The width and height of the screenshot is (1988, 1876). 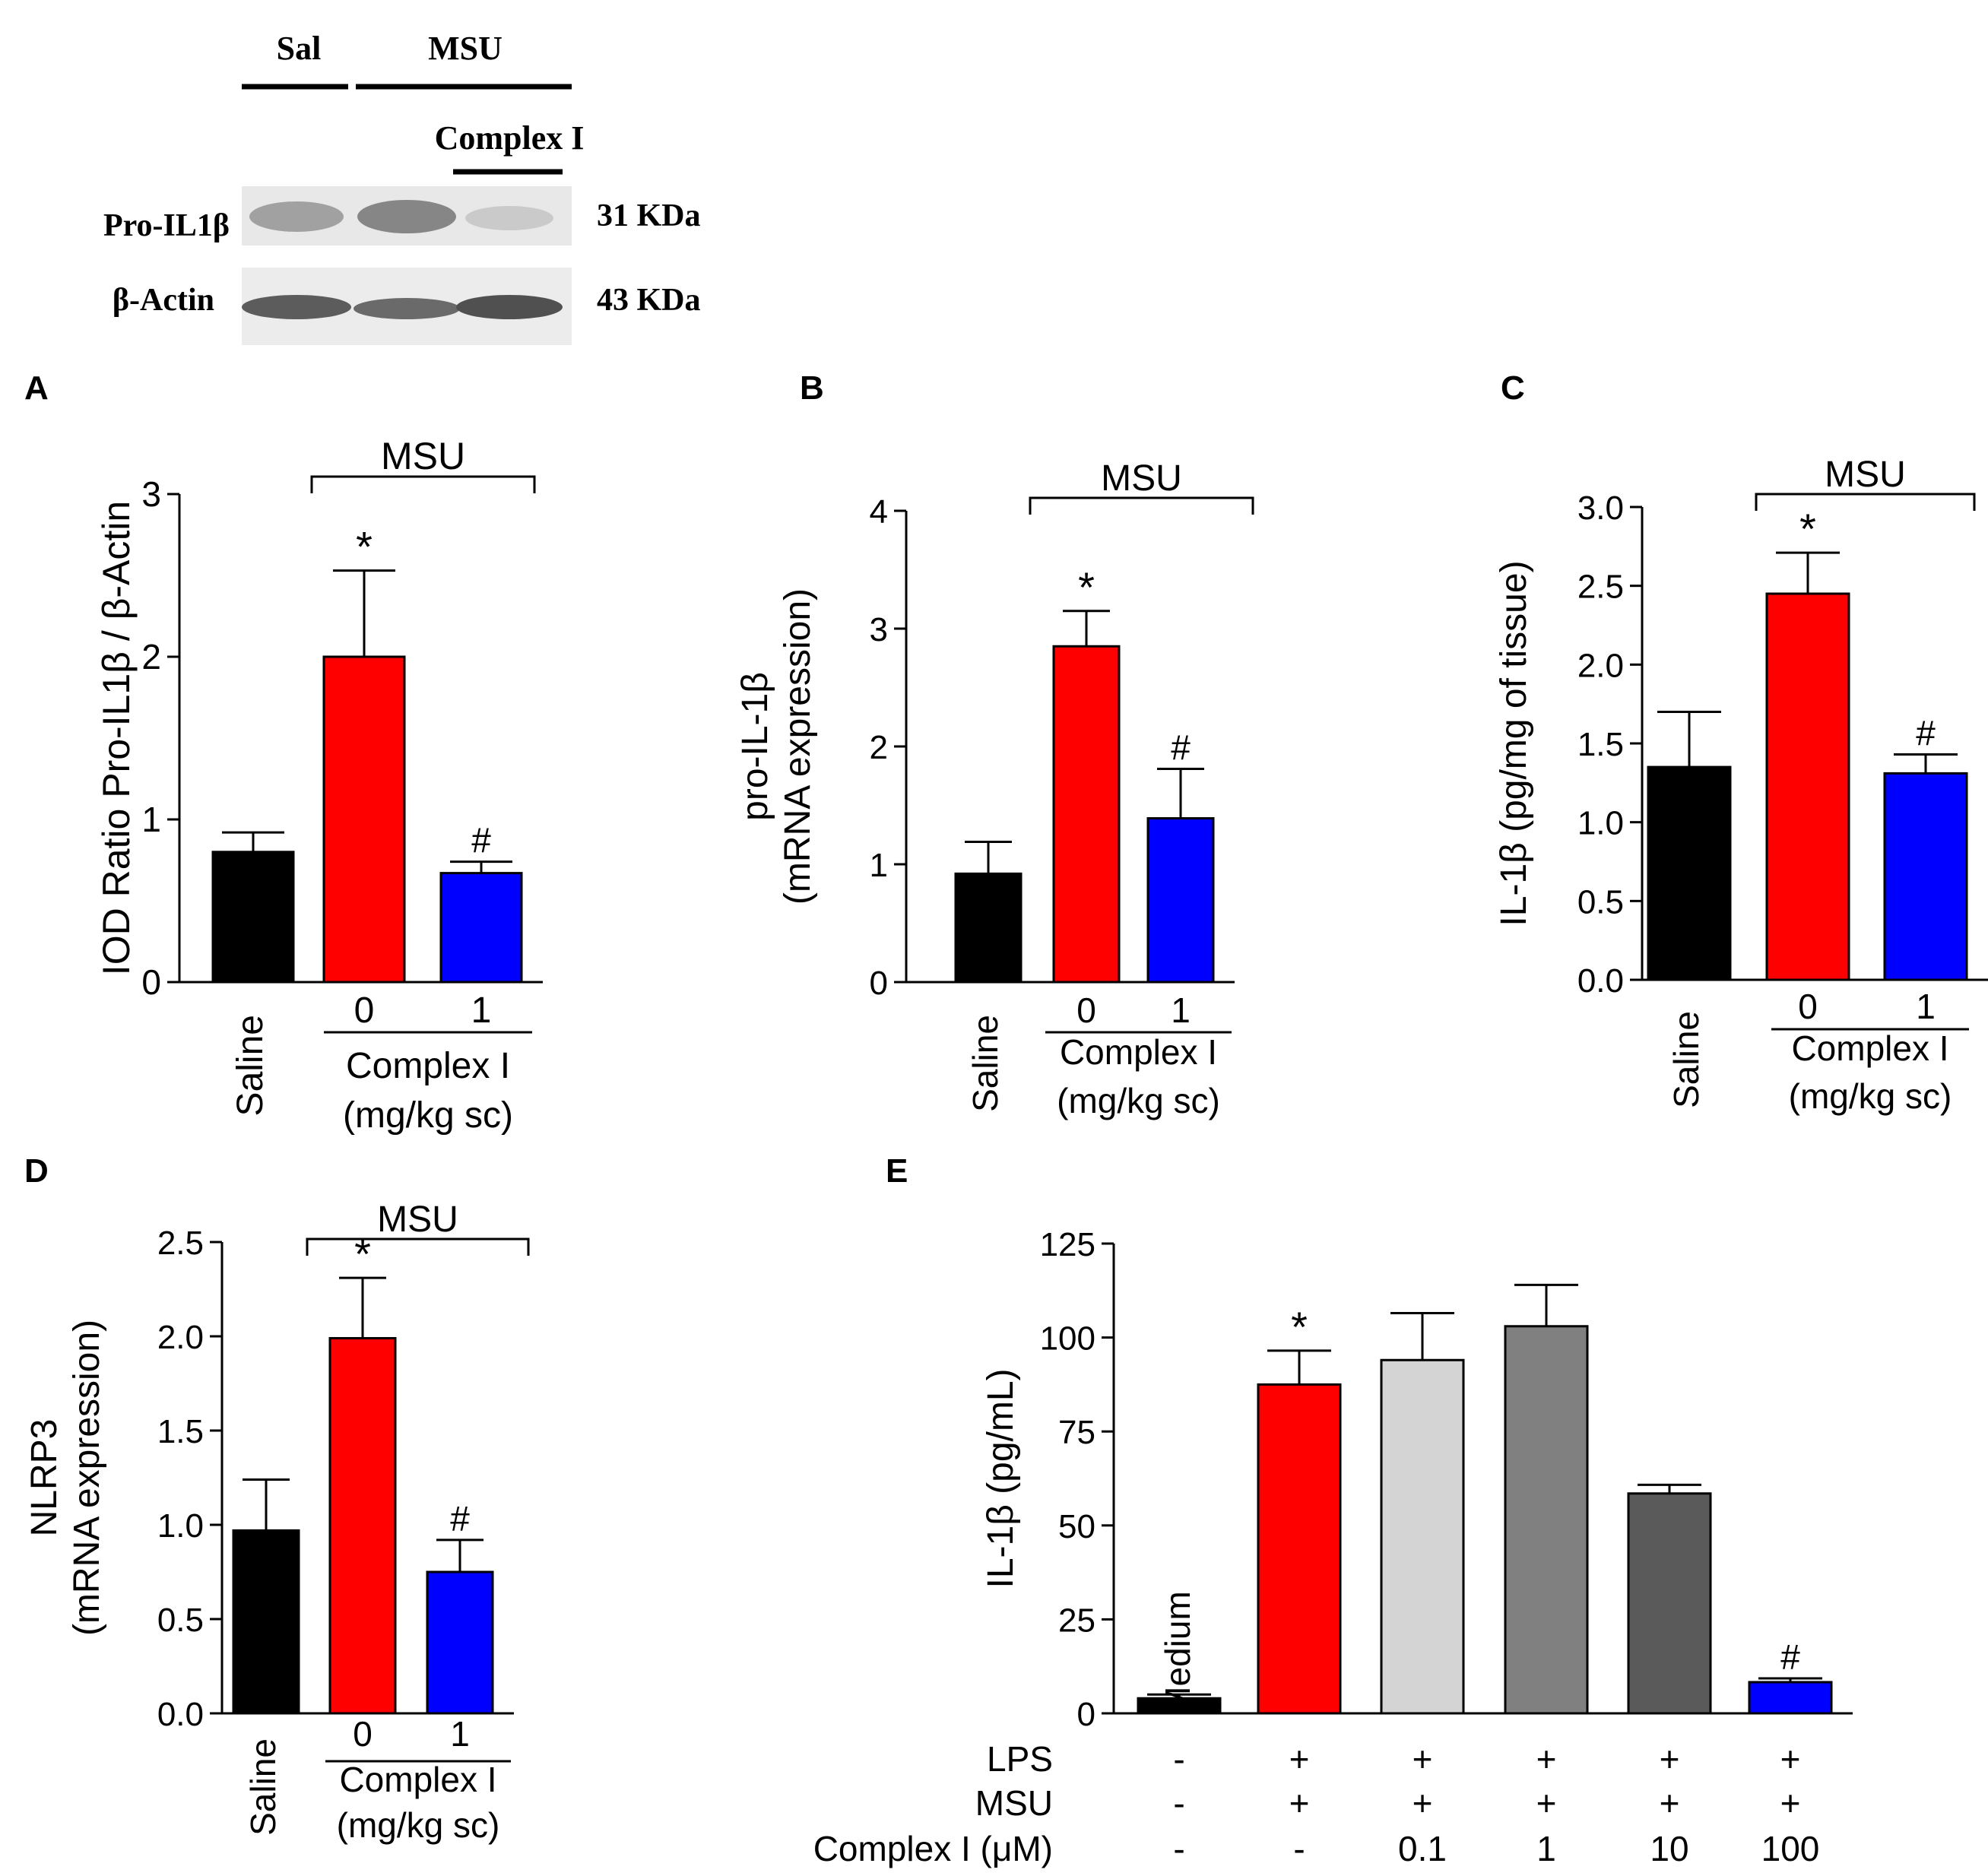 What do you see at coordinates (509, 218) in the screenshot?
I see `blot-band-pro-il1b-complex` at bounding box center [509, 218].